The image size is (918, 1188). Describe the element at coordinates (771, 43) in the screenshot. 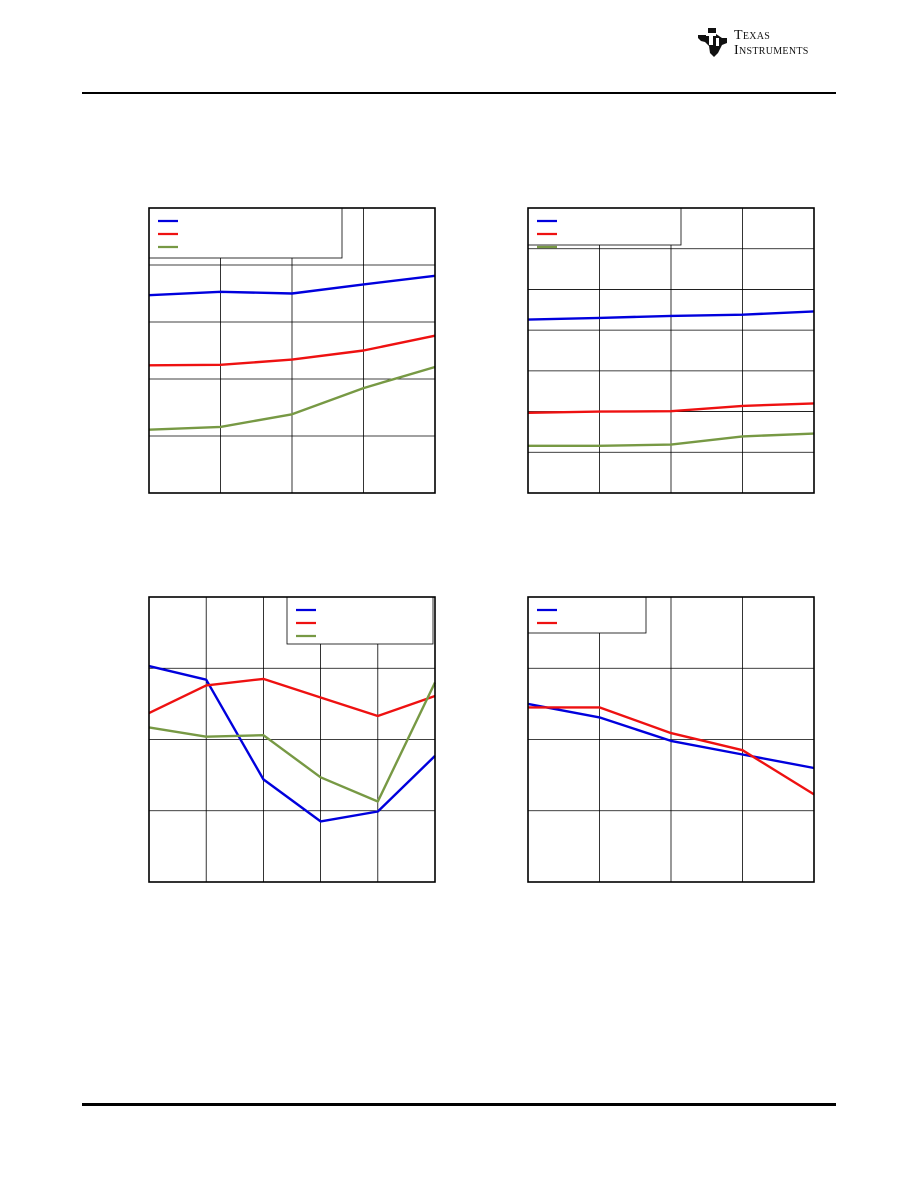

I see `ti-wordmark: Texas Instruments` at that location.